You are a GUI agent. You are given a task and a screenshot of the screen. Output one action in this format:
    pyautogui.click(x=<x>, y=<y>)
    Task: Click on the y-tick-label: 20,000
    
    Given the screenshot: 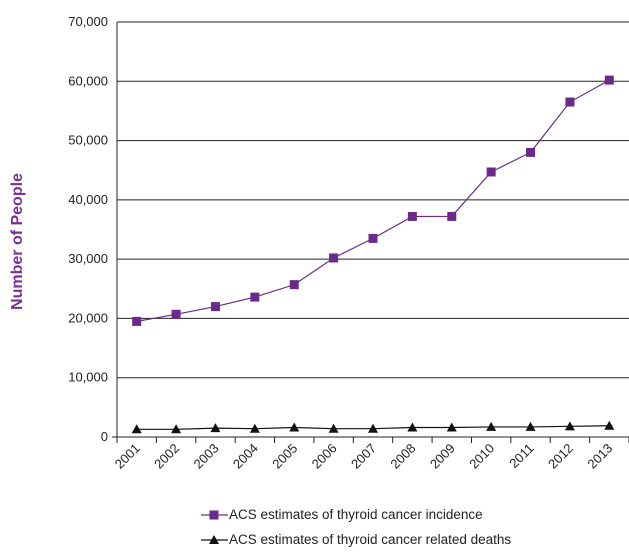 What is the action you would take?
    pyautogui.click(x=88, y=317)
    